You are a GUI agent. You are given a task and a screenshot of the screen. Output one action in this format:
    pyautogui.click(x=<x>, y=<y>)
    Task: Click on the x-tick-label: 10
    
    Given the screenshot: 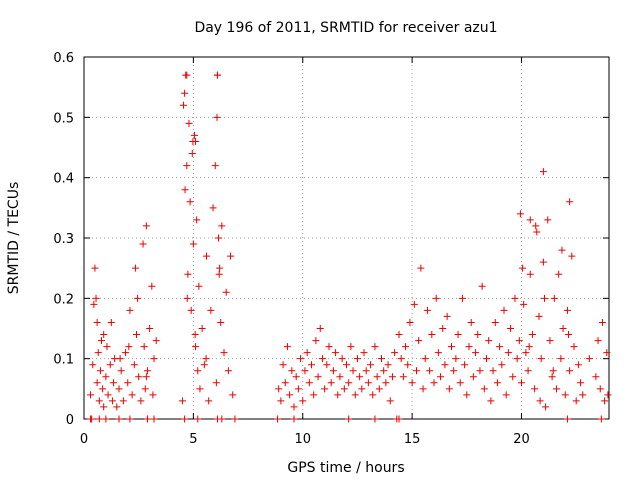 What is the action you would take?
    pyautogui.click(x=302, y=439)
    